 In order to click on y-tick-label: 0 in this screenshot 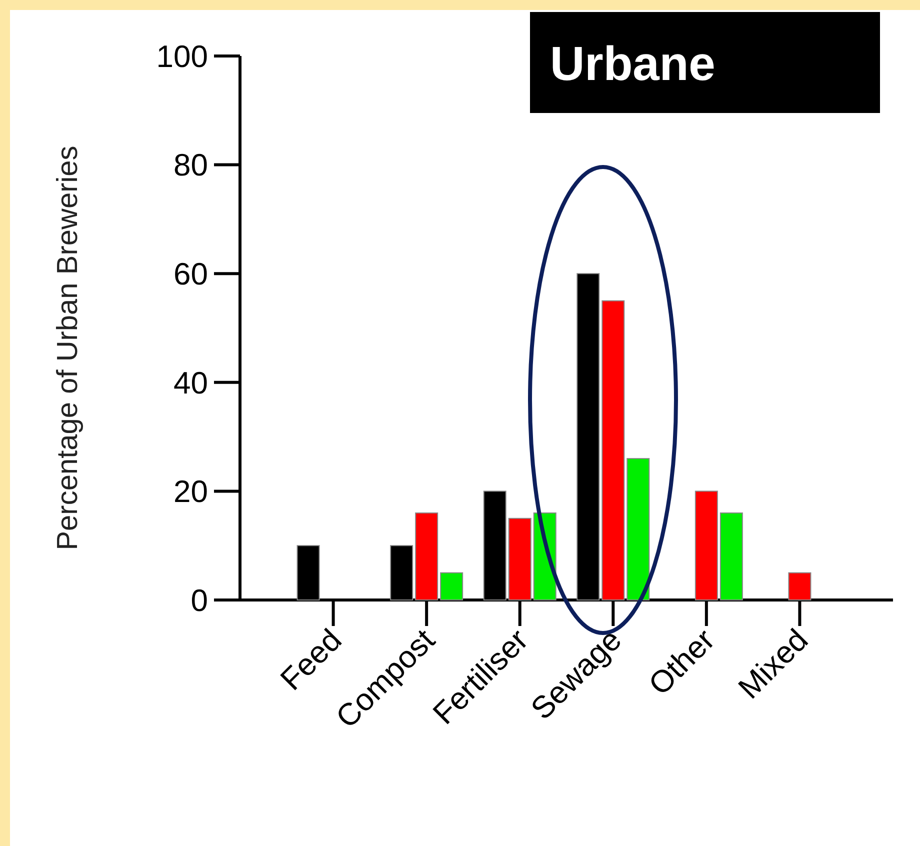, I will do `click(199, 600)`.